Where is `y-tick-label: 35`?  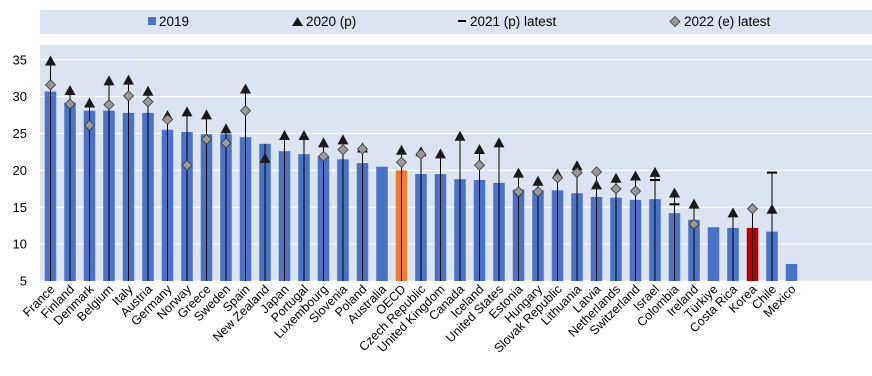 y-tick-label: 35 is located at coordinates (20, 59).